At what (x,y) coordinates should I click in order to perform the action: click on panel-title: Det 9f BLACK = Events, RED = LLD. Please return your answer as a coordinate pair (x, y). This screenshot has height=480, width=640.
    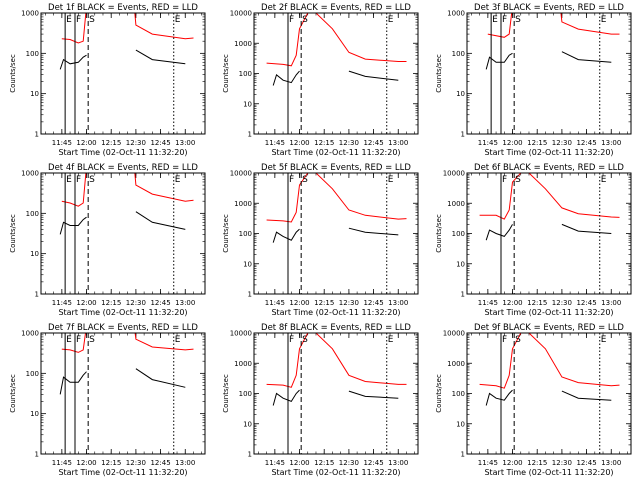
    Looking at the image, I should click on (549, 328).